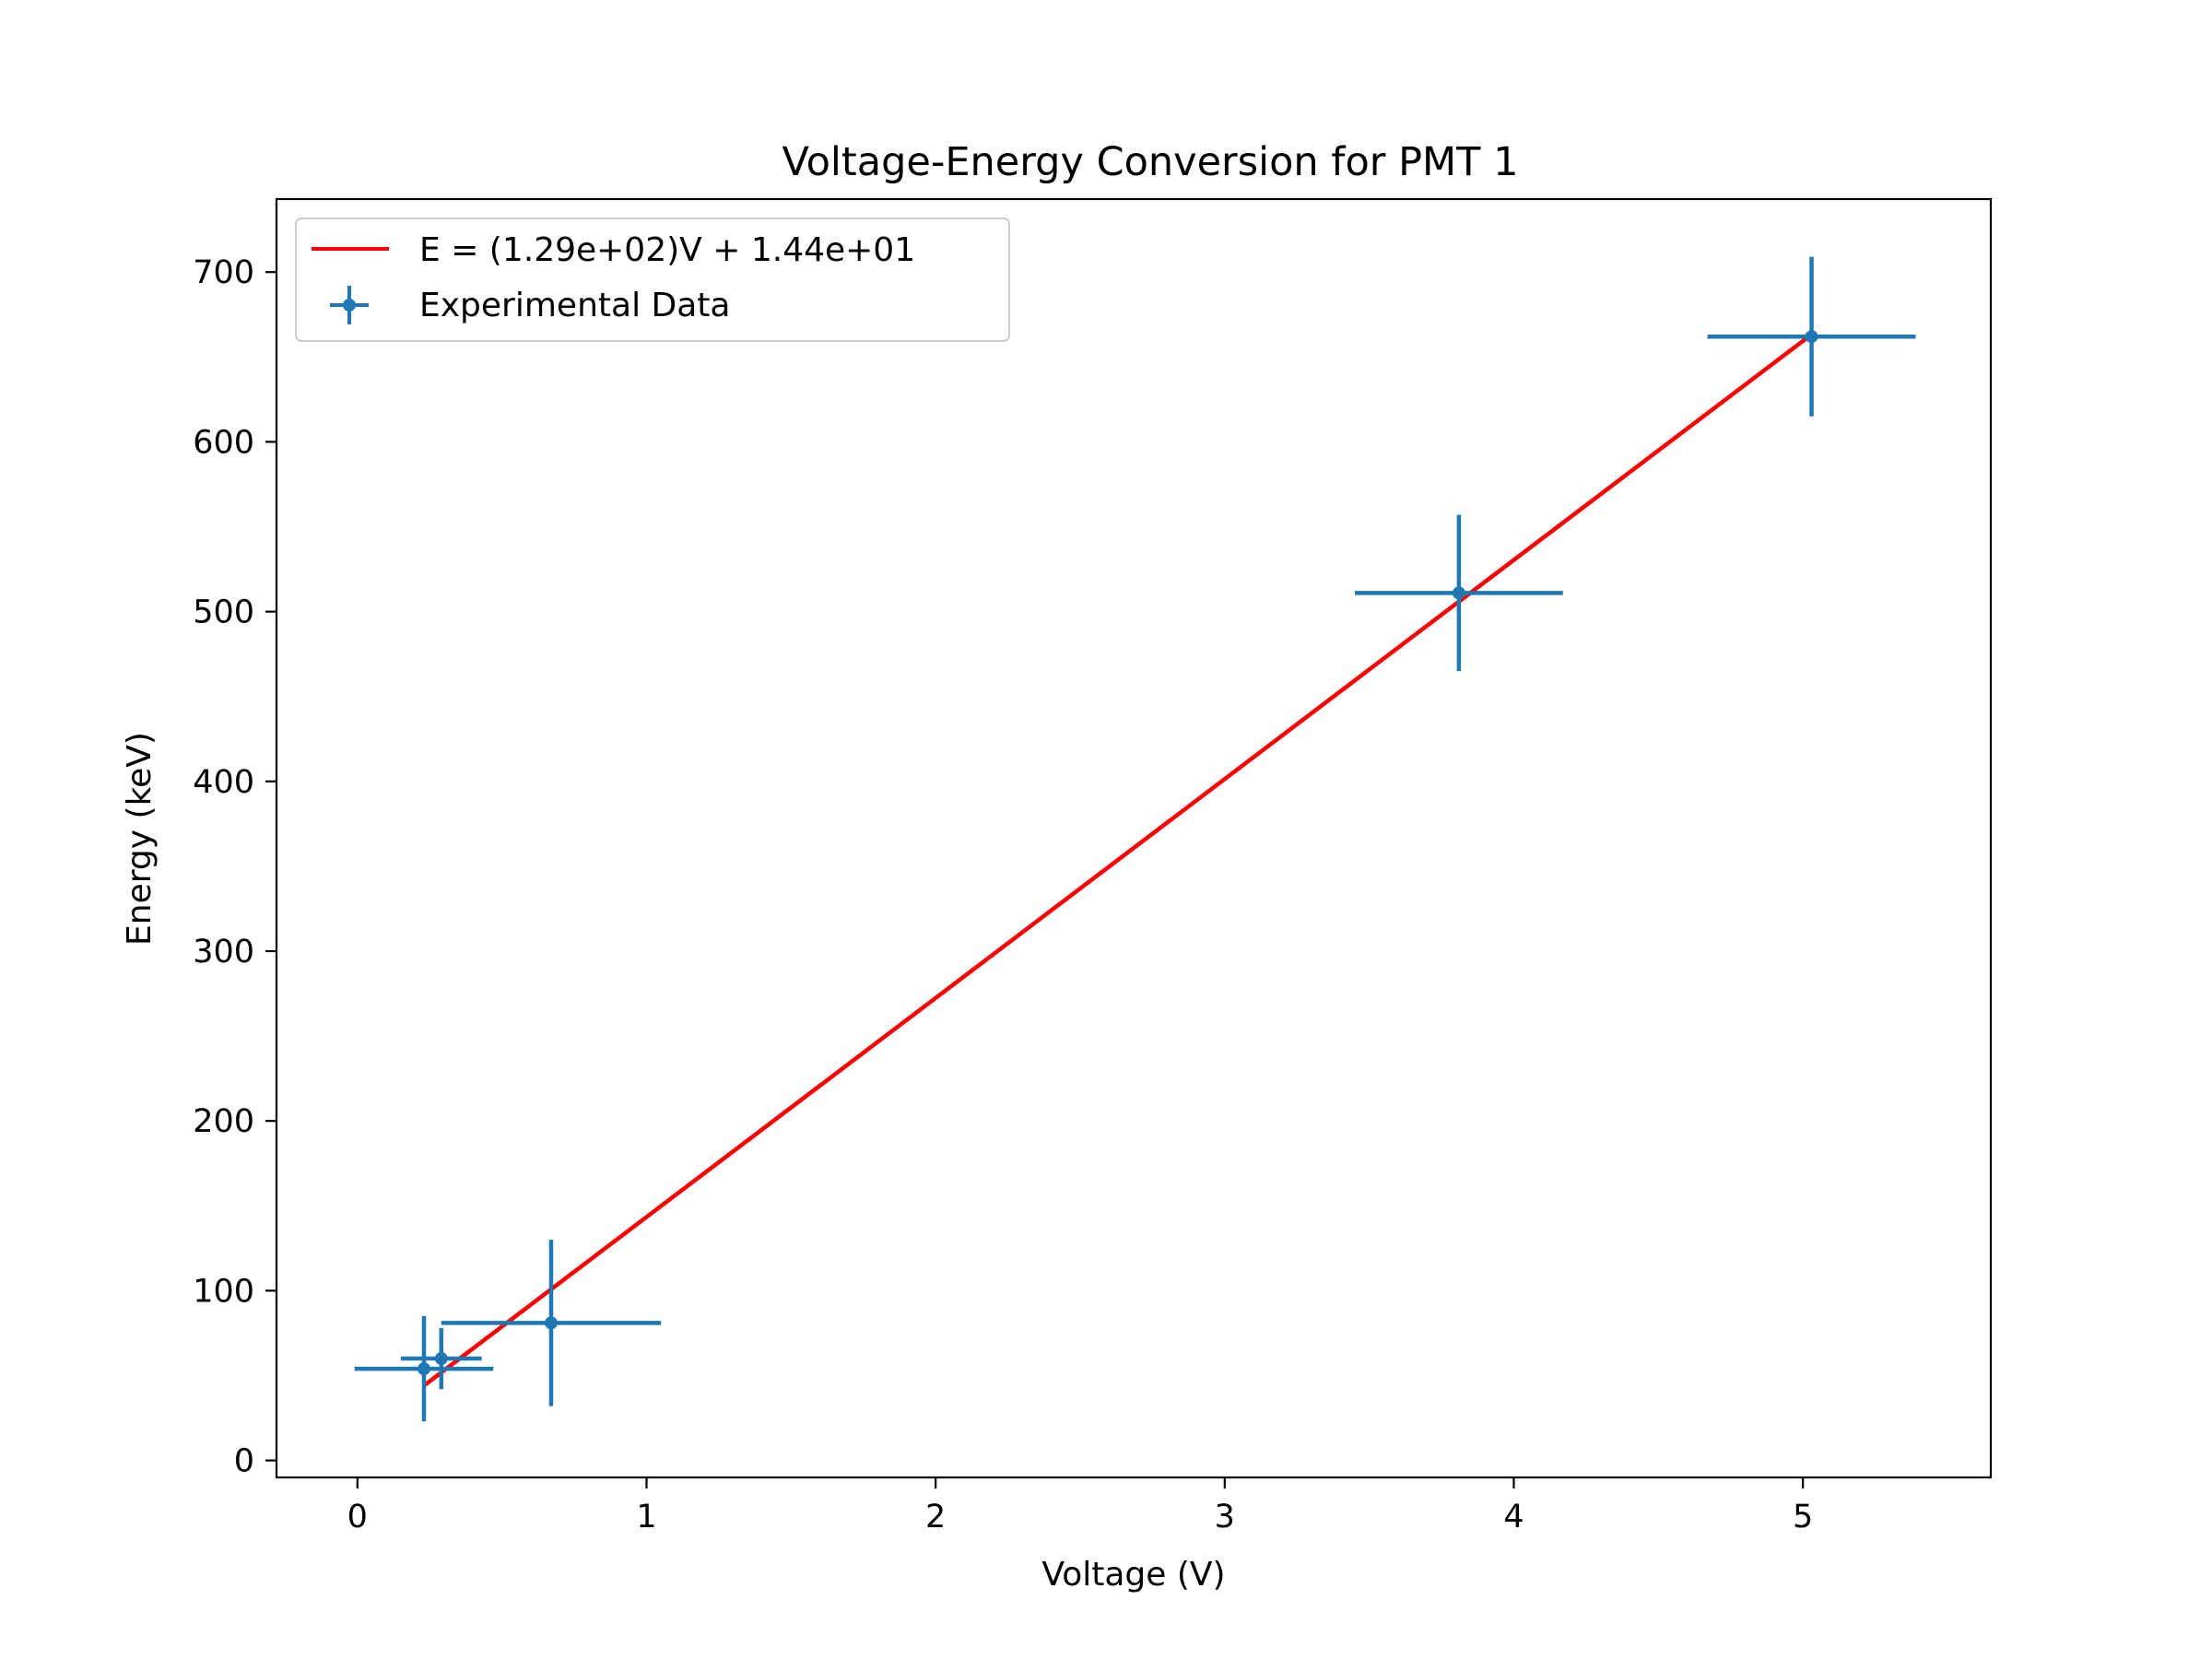 This screenshot has height=1659, width=2212. What do you see at coordinates (223, 1121) in the screenshot?
I see `y-tick-label-2: 200` at bounding box center [223, 1121].